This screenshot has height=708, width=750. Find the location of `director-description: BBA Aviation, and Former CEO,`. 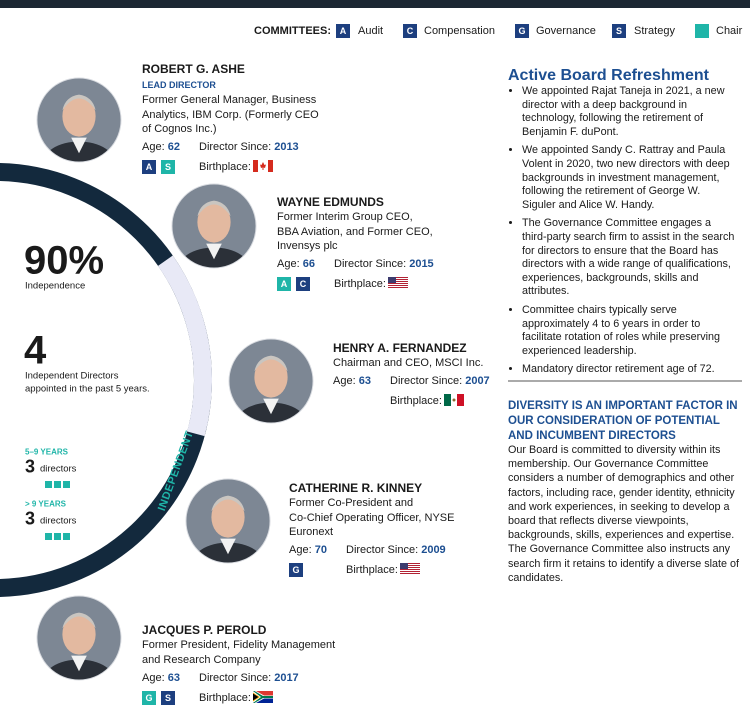

director-description: BBA Aviation, and Former CEO, is located at coordinates (355, 231).